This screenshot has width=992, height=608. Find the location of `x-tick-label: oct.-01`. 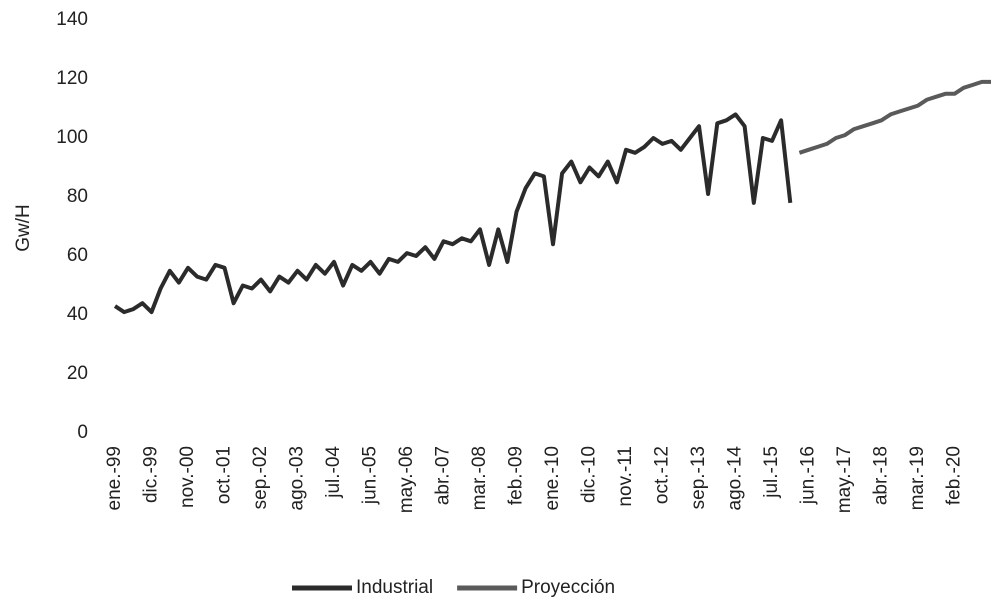

x-tick-label: oct.-01 is located at coordinates (224, 475).